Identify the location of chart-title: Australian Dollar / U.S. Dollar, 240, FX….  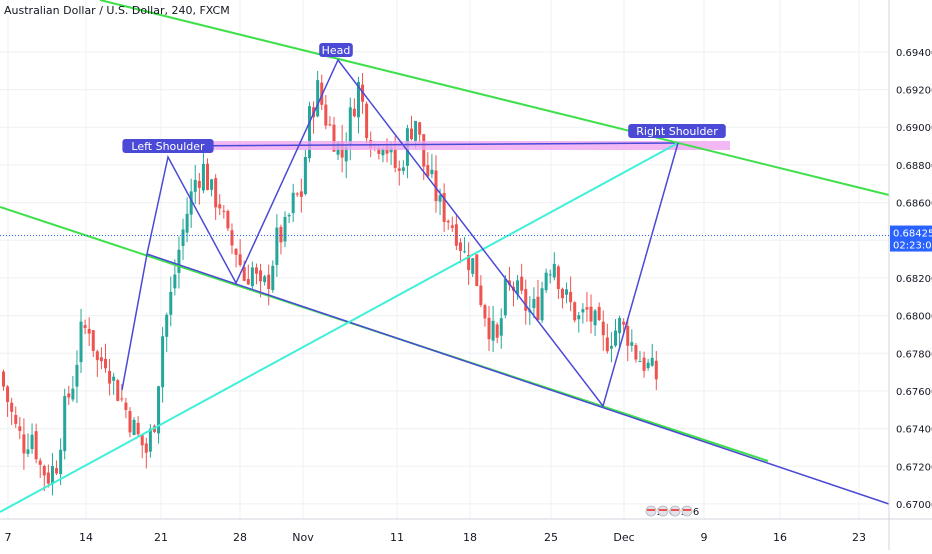
(117, 10).